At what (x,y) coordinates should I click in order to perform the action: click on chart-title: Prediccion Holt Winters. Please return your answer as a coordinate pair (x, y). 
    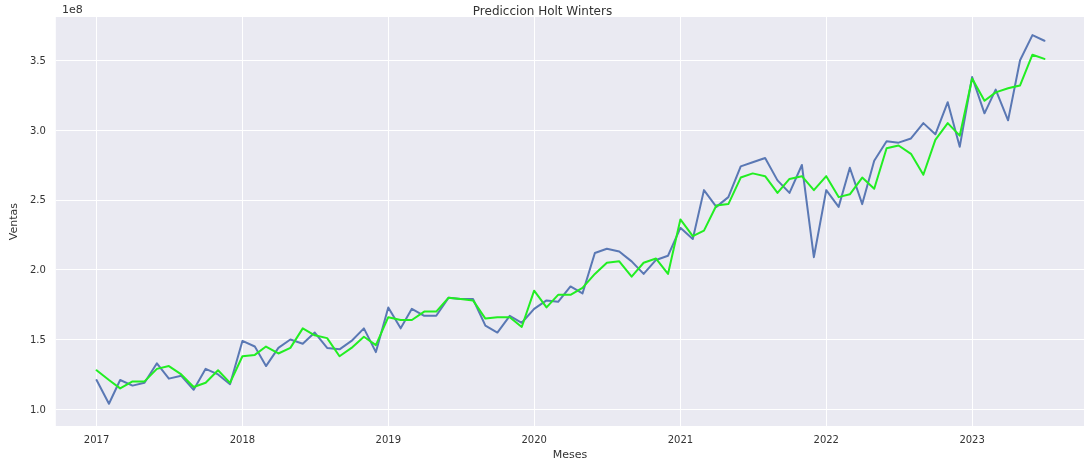
    Looking at the image, I should click on (542, 11).